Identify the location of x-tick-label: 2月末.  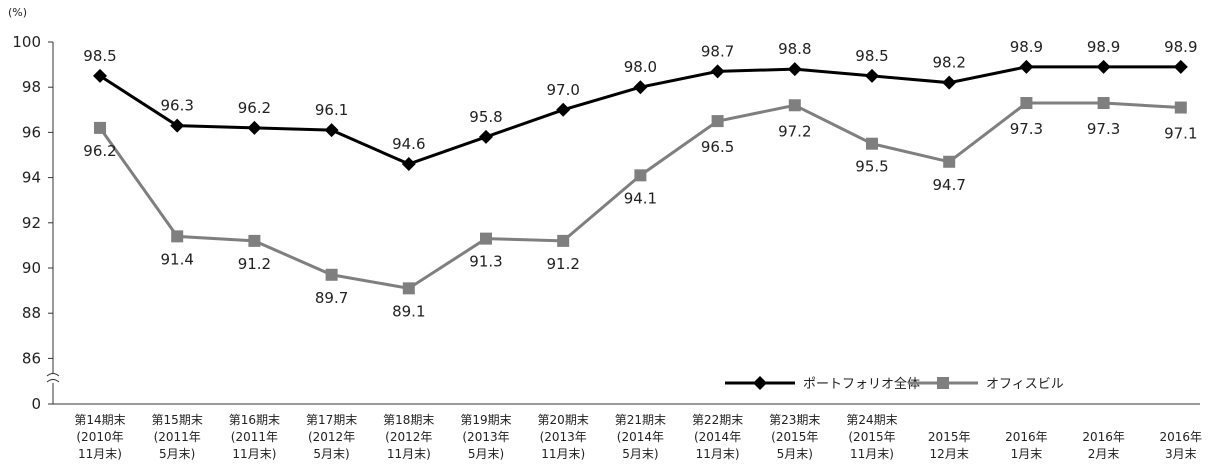
(1104, 454).